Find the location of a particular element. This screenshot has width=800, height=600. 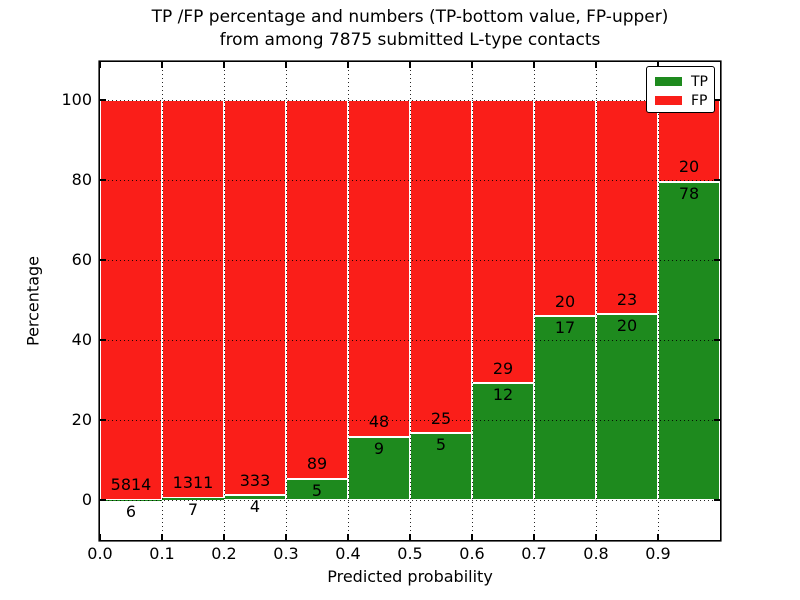

fp-count-label: 333 is located at coordinates (255, 480).